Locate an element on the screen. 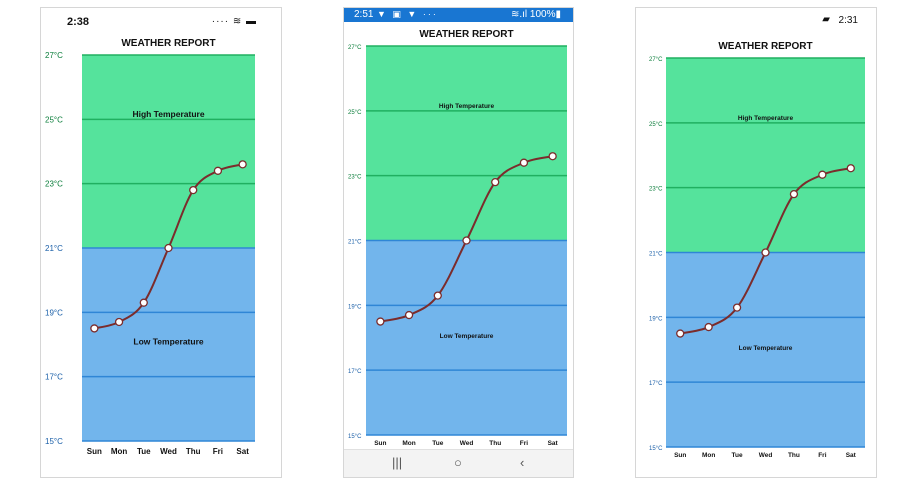  battery-signal-status: ≋.ıl 100%▮ is located at coordinates (535, 14).